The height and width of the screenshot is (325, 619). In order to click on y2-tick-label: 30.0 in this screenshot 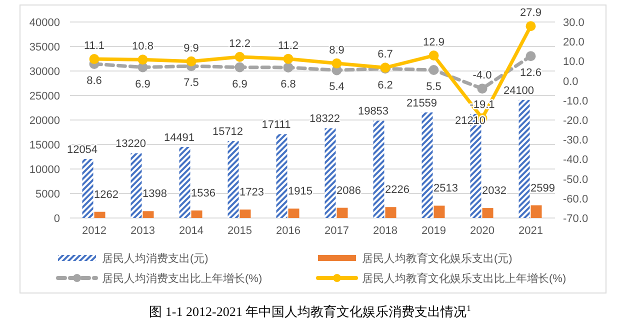, I will do `click(573, 23)`.